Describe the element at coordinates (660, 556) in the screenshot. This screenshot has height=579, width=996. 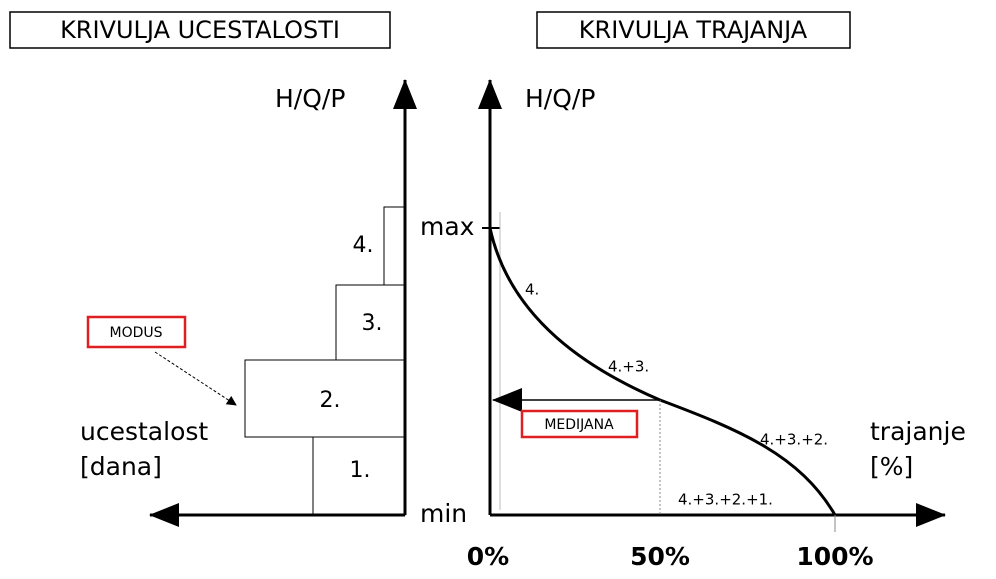
I see `x-tick-label: 50%` at that location.